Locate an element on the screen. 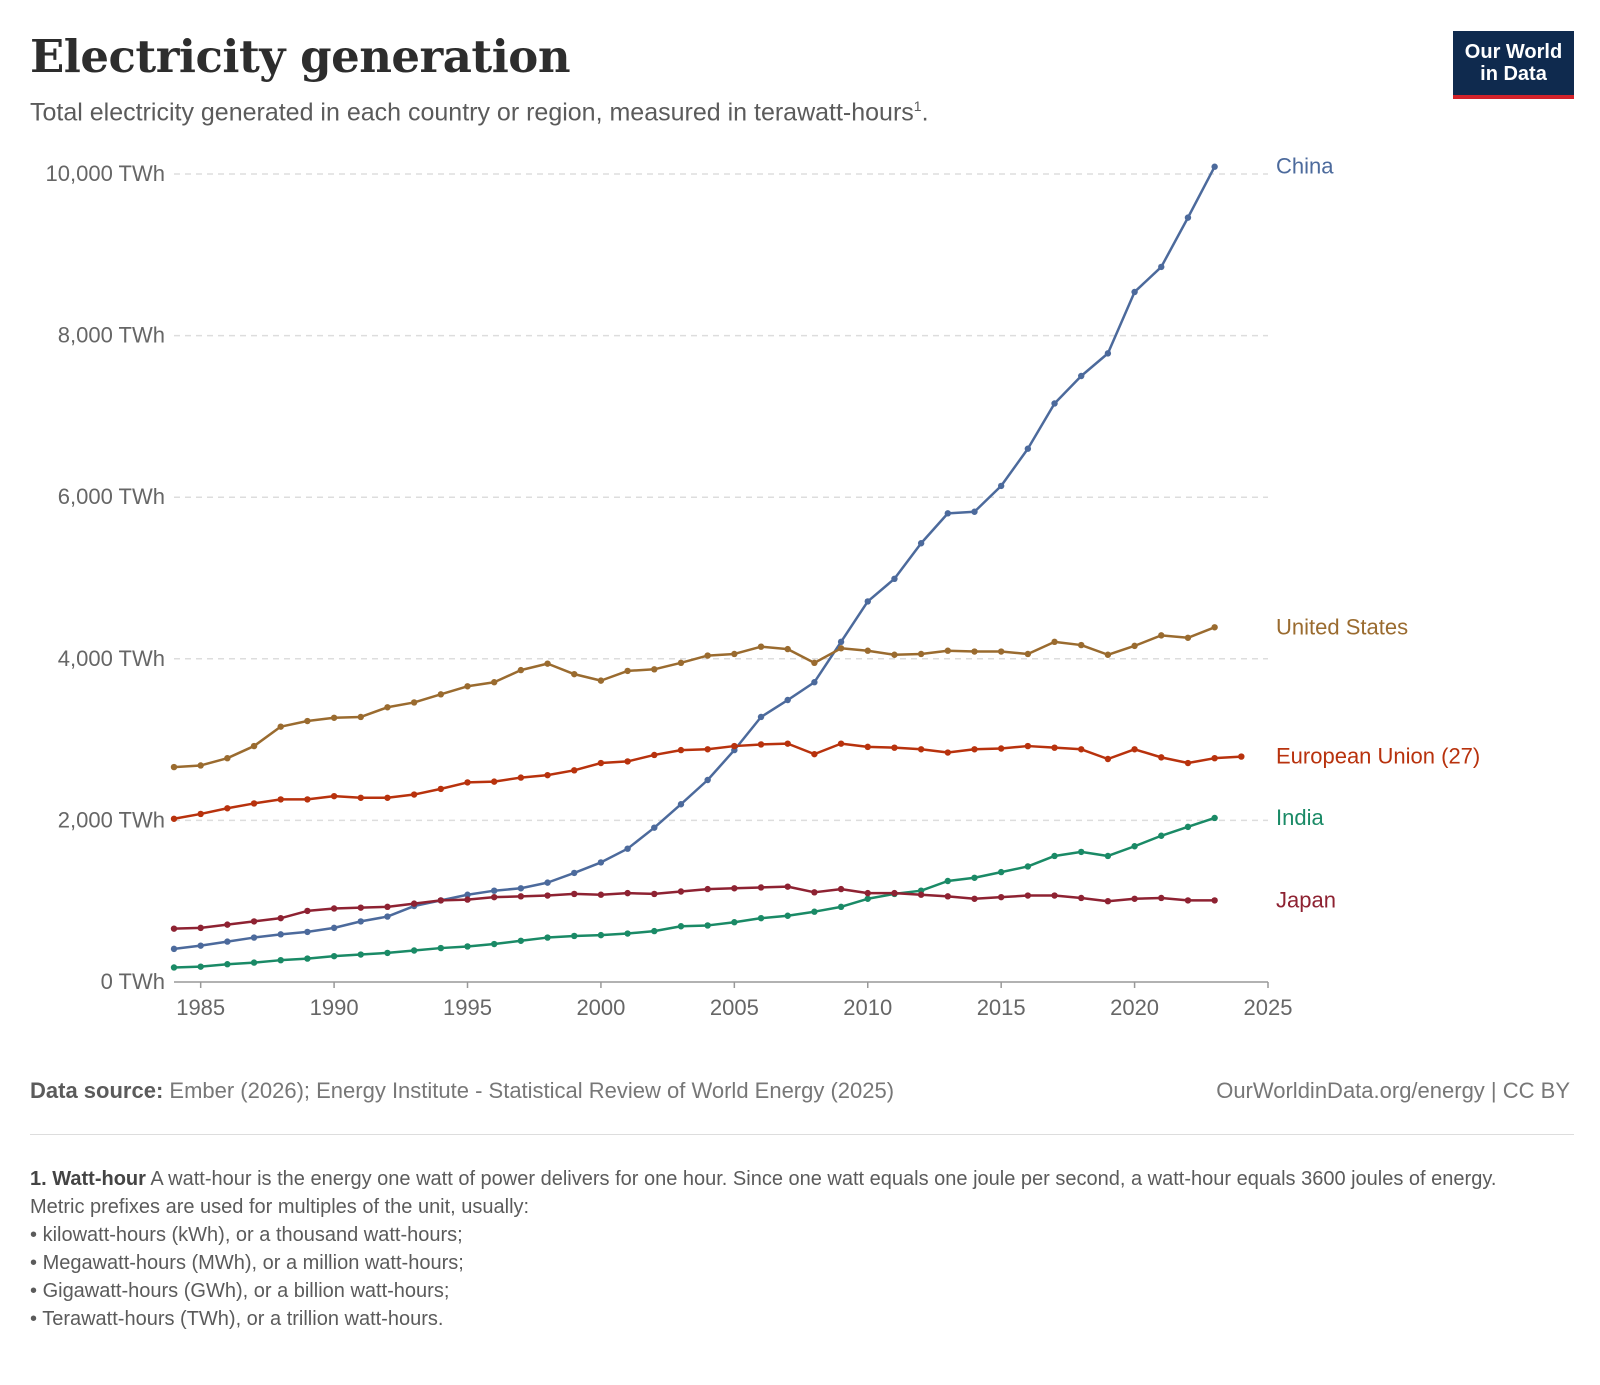  series-label: Japan is located at coordinates (1306, 899).